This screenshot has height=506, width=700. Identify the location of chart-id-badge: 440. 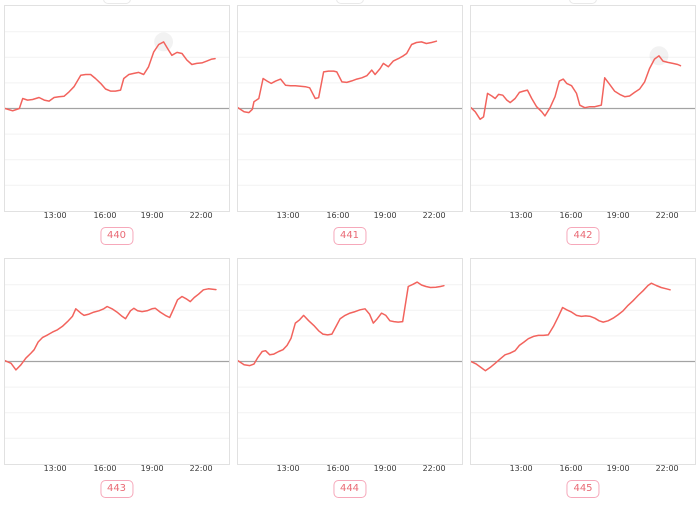
(116, 236).